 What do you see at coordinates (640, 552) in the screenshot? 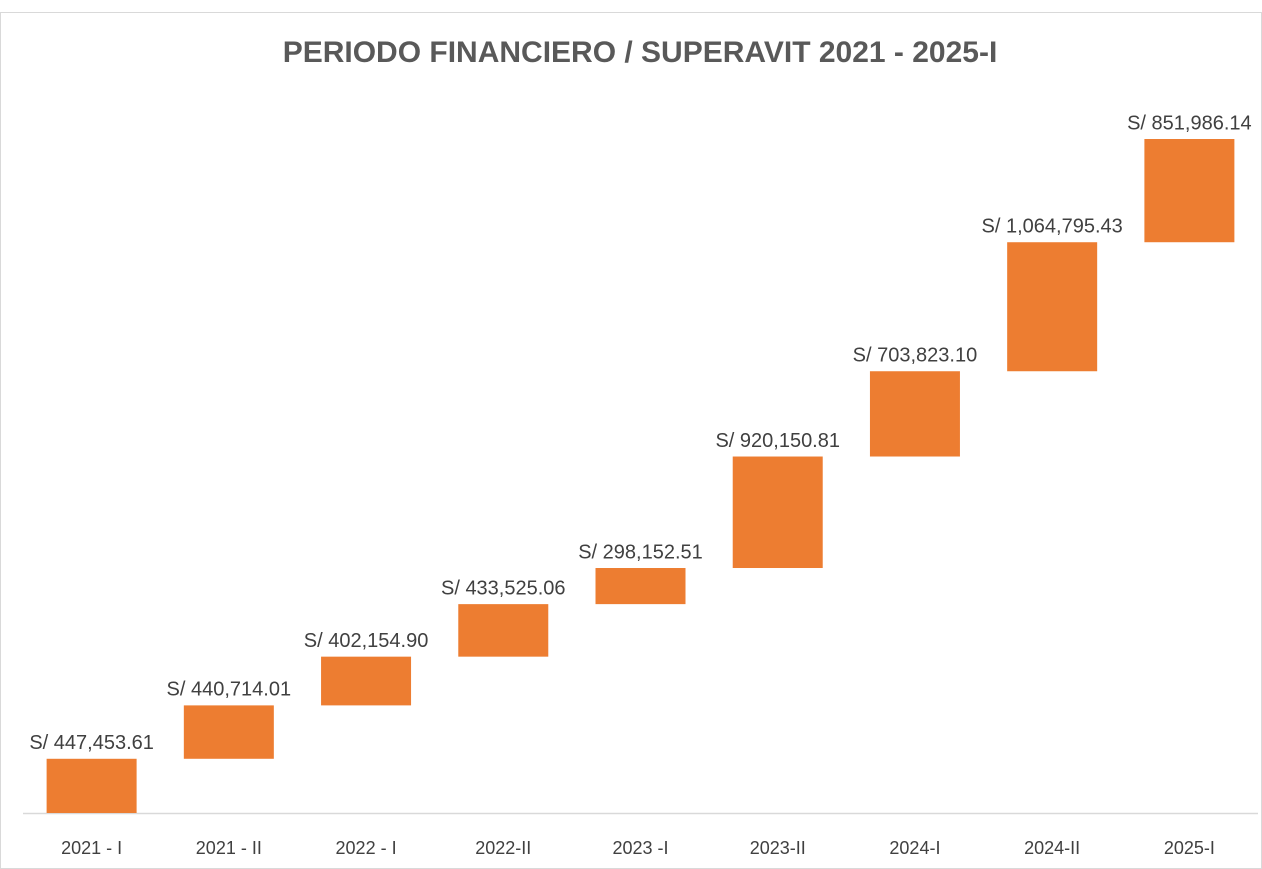
I see `value-label: S/ 298,152.51` at bounding box center [640, 552].